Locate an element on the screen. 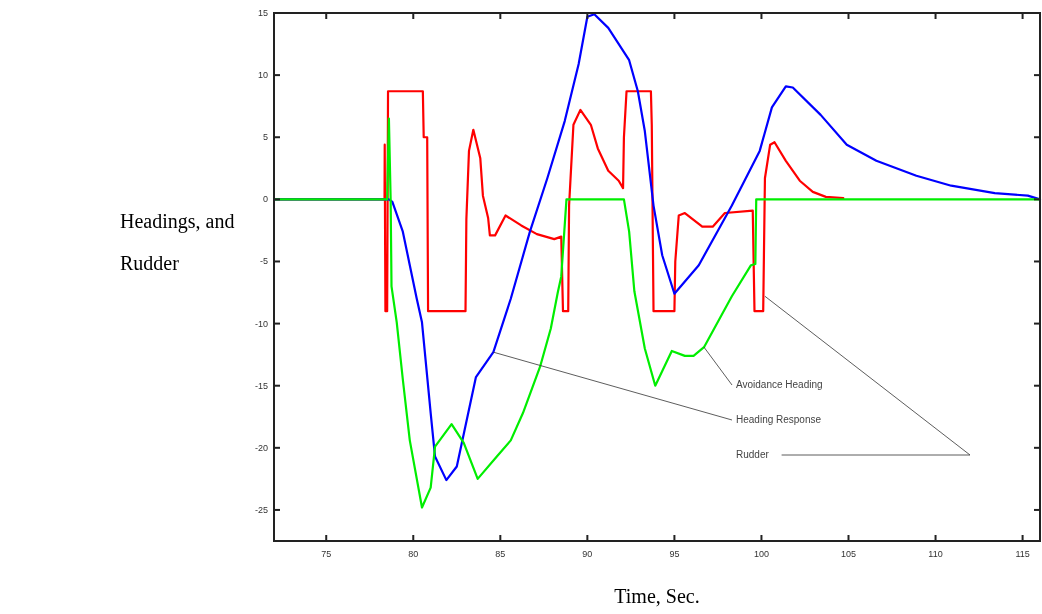  annotation: Heading Response is located at coordinates (779, 419).